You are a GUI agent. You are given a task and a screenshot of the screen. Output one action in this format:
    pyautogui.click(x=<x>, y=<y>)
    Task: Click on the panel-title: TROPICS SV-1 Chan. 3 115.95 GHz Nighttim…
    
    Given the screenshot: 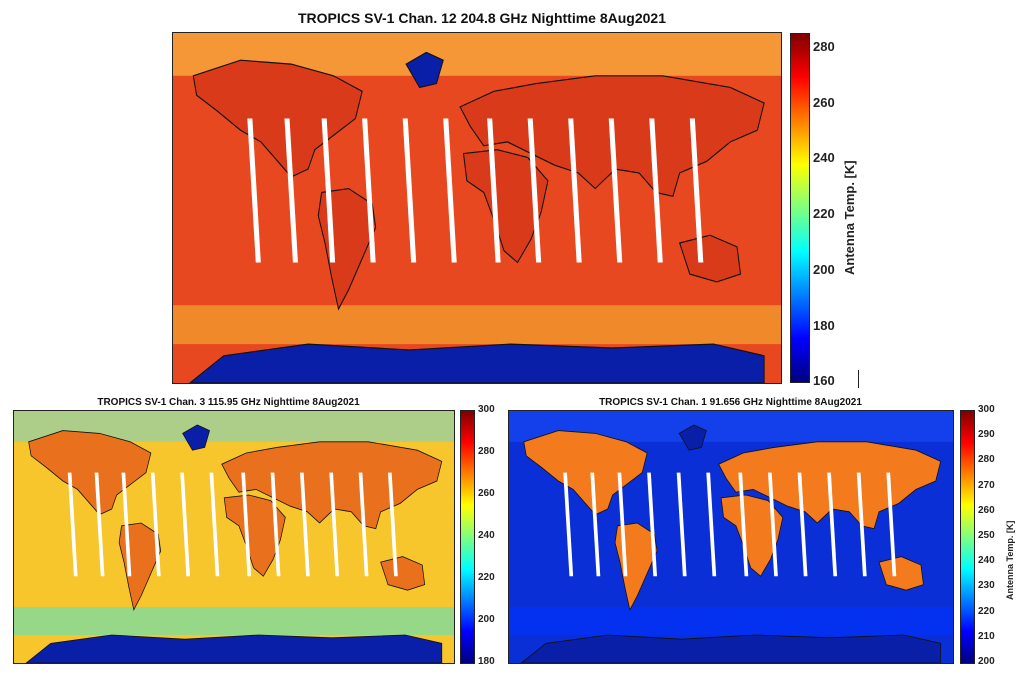 What is the action you would take?
    pyautogui.click(x=228, y=402)
    